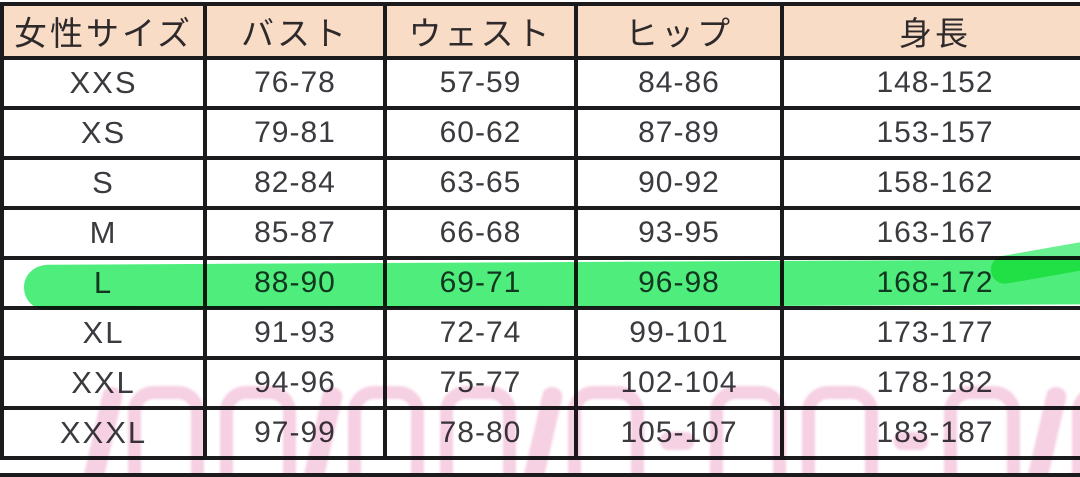 This screenshot has height=477, width=1080. Describe the element at coordinates (930, 433) in the screenshot. I see `cell-height: 183-187` at that location.